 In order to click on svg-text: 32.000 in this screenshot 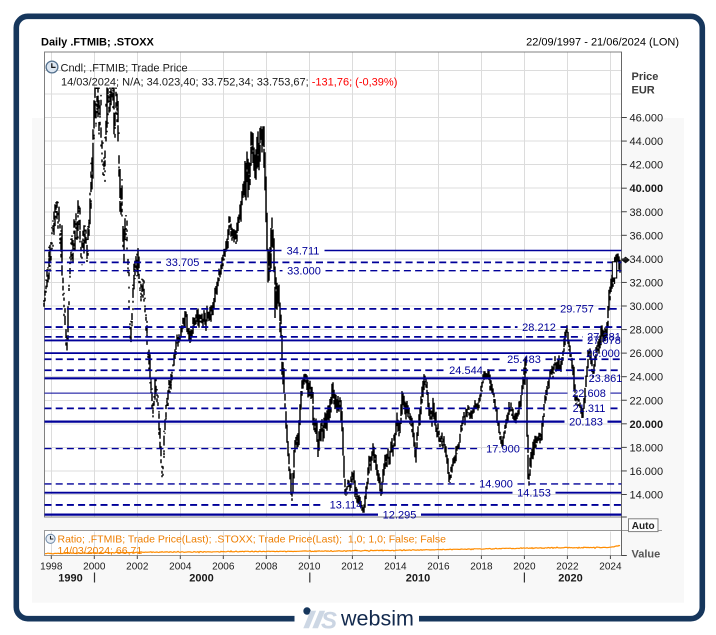, I will do `click(647, 283)`.